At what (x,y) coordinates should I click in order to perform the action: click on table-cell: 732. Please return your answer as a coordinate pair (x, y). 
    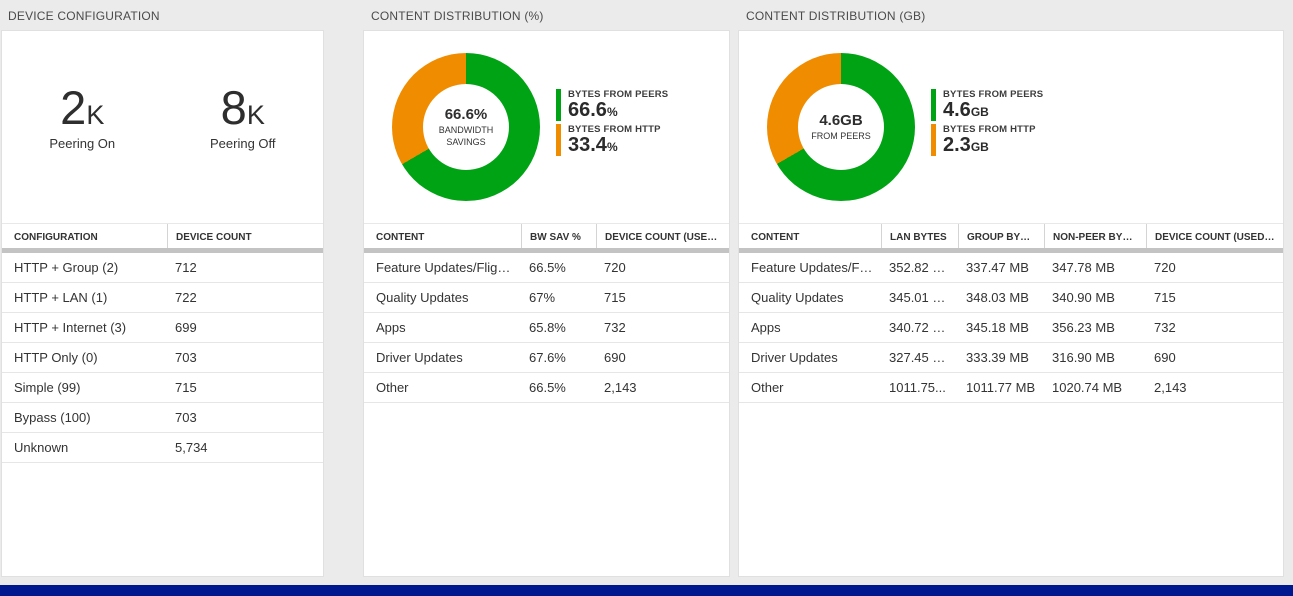
    Looking at the image, I should click on (1165, 327).